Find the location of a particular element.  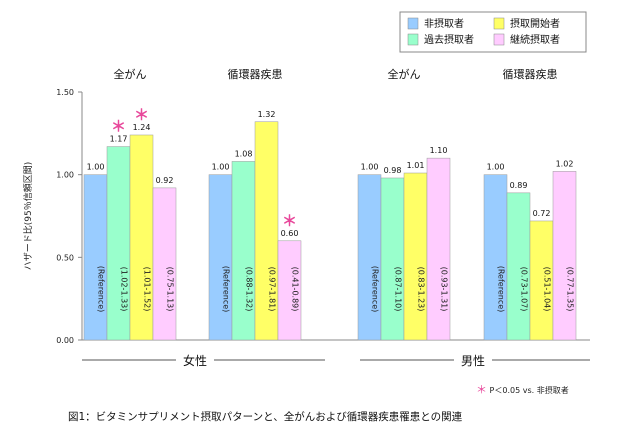

bar-ci-label: (1.02-1.33) is located at coordinates (124, 289).